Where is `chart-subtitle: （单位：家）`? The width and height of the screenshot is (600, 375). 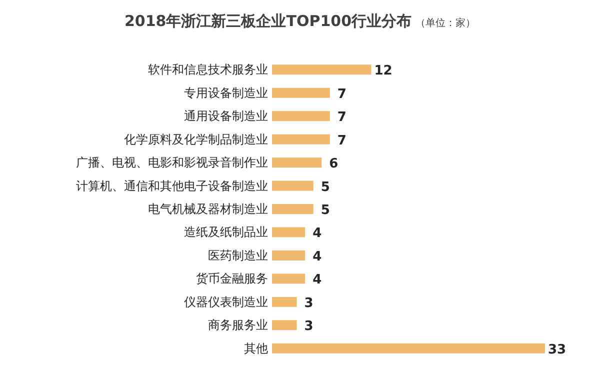
chart-subtitle: （单位：家） is located at coordinates (446, 23).